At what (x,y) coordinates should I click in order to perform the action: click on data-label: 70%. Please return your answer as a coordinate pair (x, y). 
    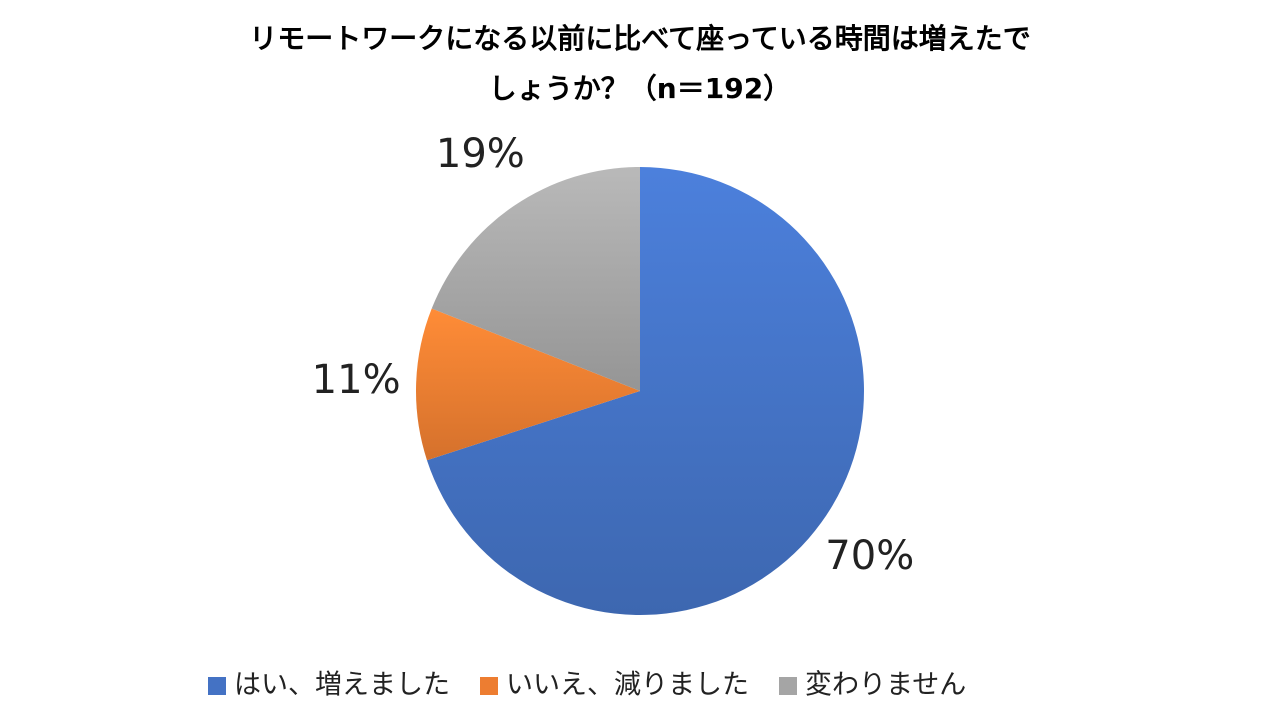
    Looking at the image, I should click on (869, 556).